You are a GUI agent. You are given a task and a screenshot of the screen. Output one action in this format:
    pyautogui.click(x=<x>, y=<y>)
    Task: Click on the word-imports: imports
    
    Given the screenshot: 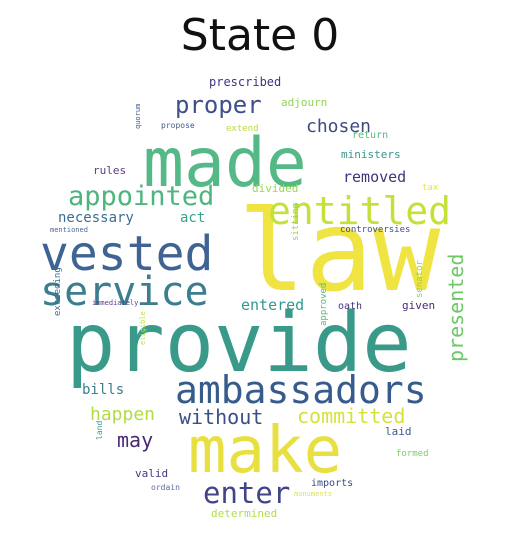 What is the action you would take?
    pyautogui.click(x=332, y=483)
    